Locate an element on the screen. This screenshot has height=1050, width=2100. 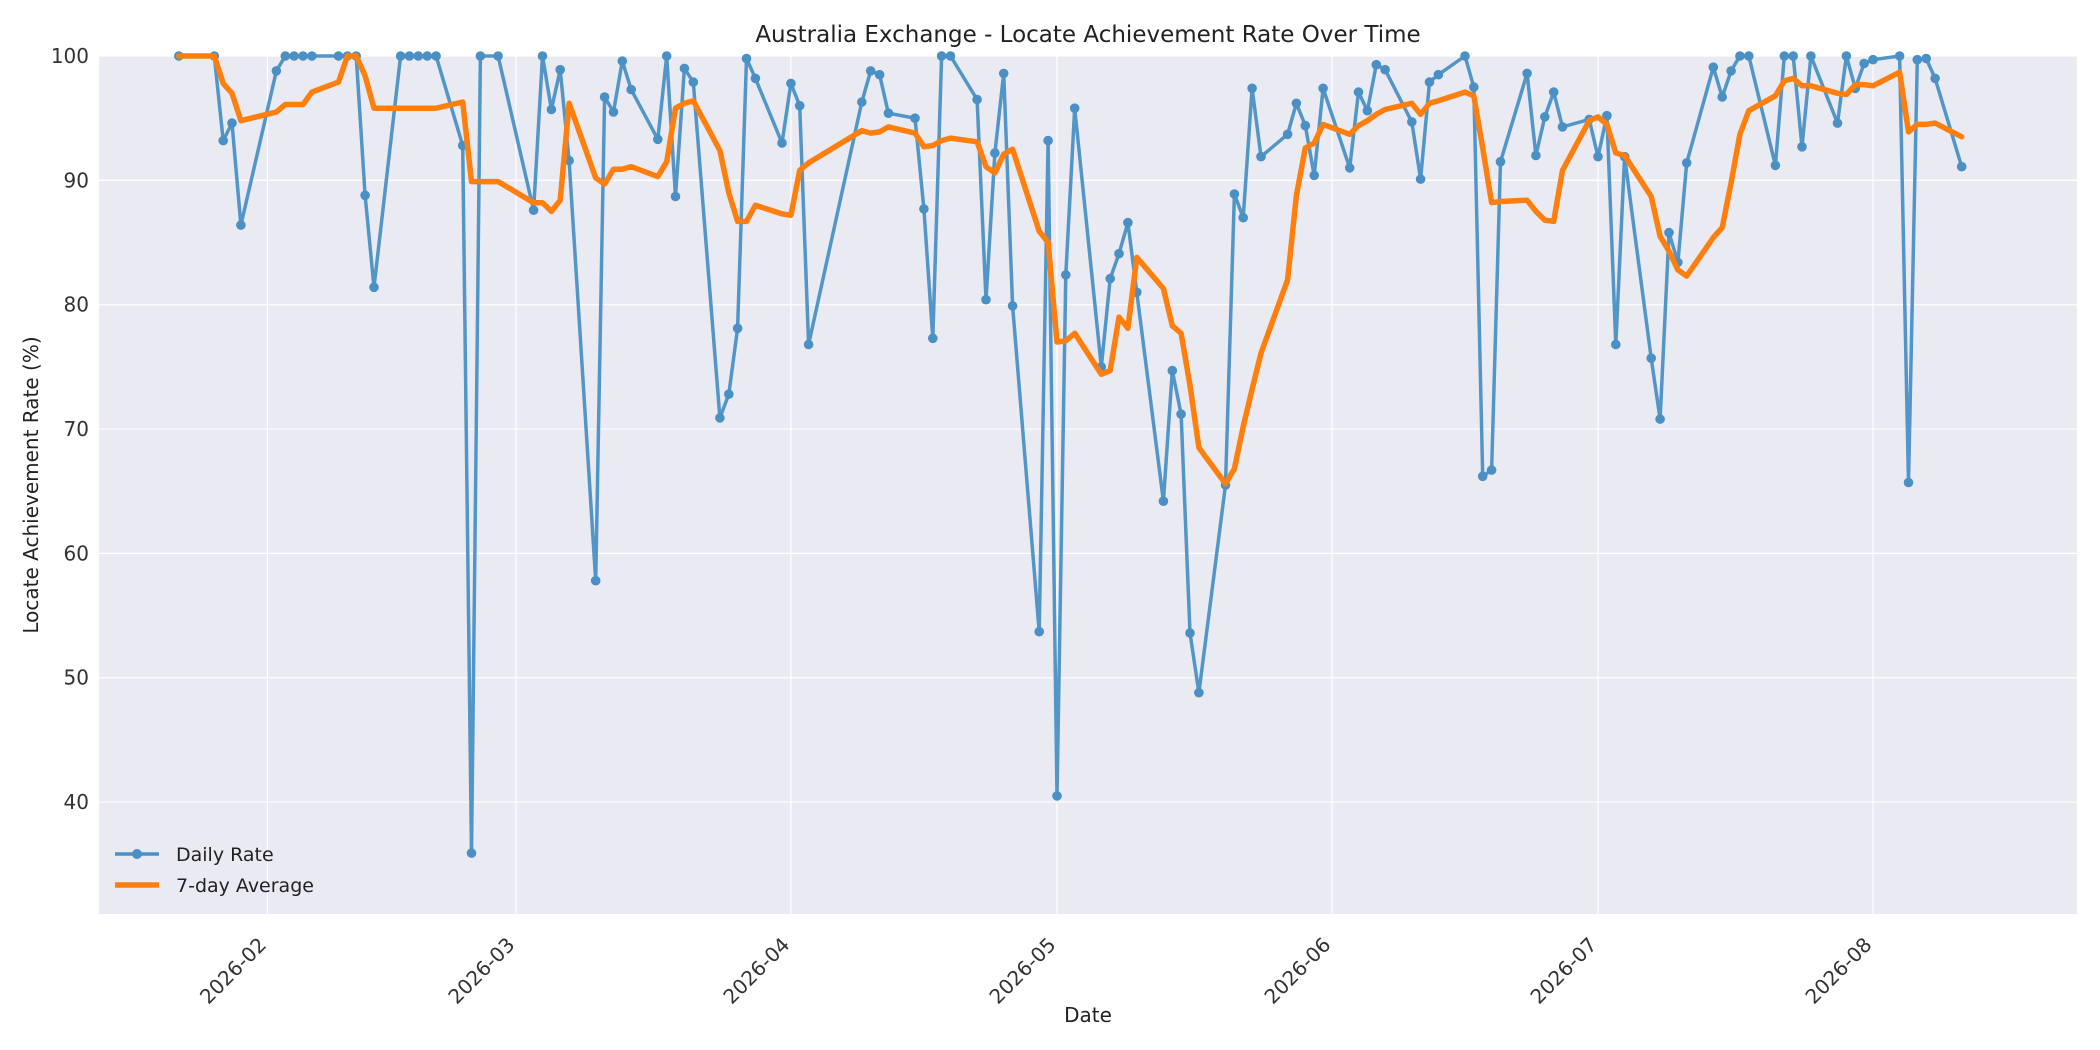
y-tick-label: 90 is located at coordinates (76, 180).